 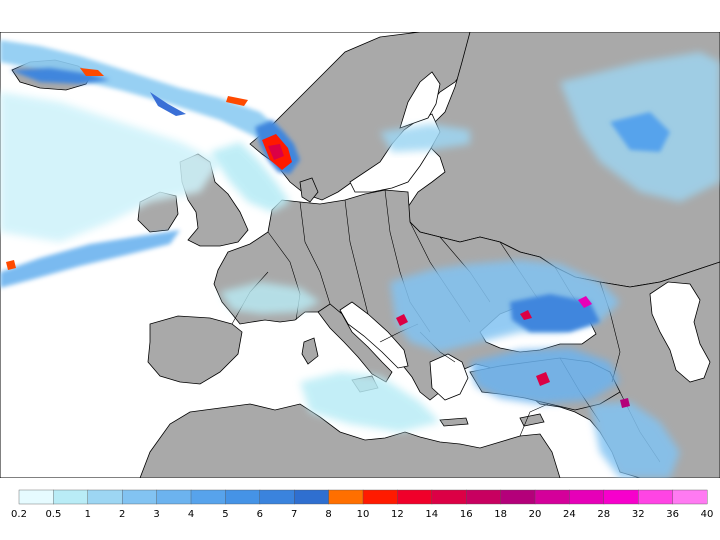 I want to click on legend-label: 8, so click(x=328, y=514).